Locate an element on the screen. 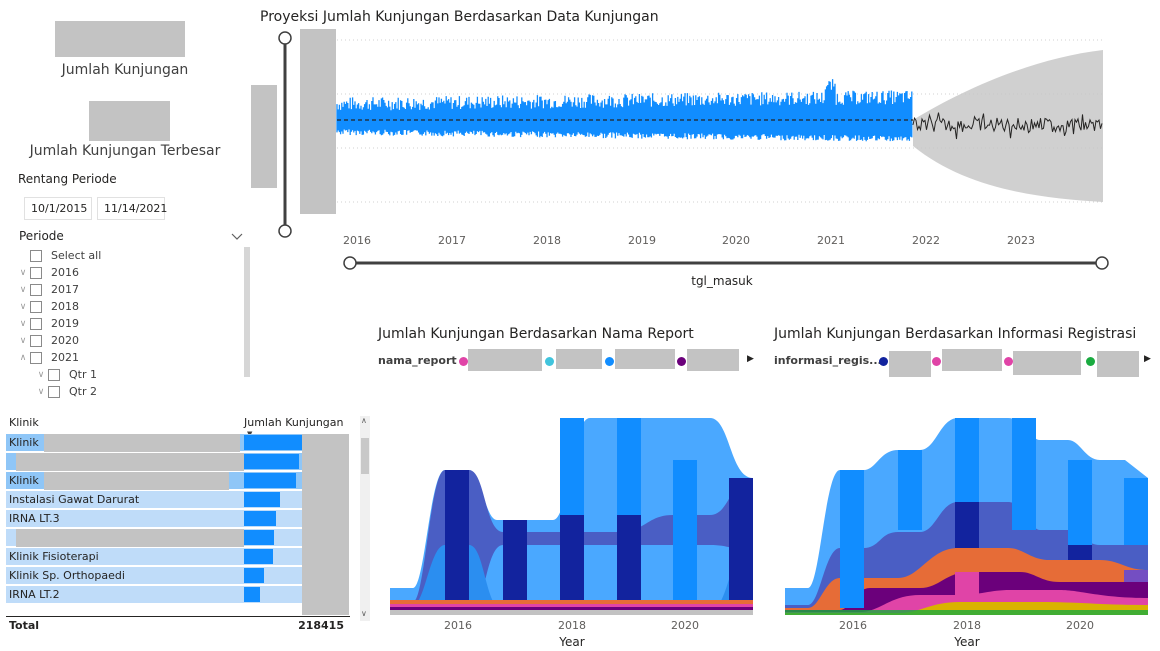  tree-year-item: ∧ 2021 is located at coordinates (128, 357).